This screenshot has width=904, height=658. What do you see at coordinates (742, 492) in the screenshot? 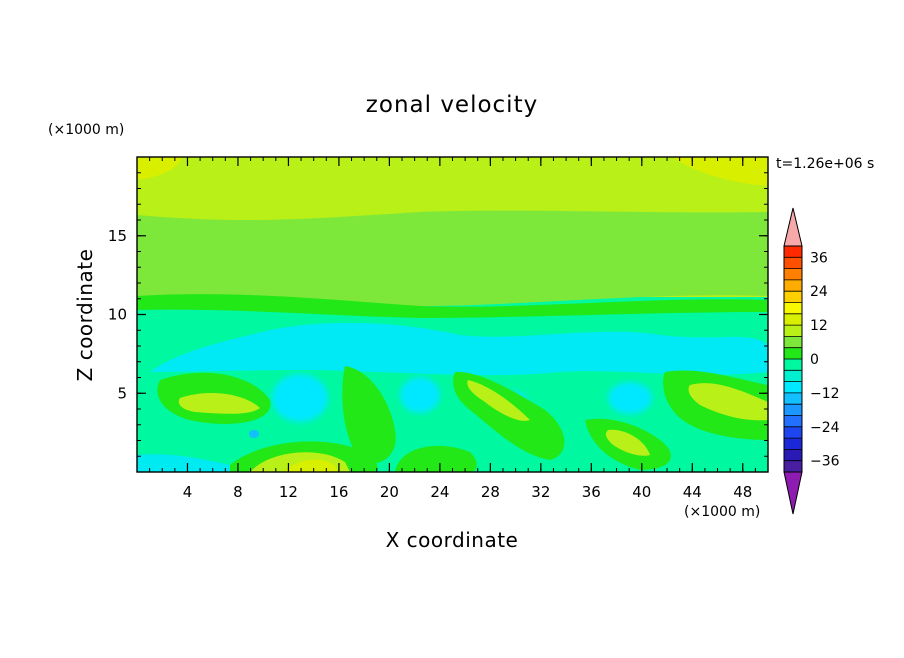
I see `x-tick-label: 48` at bounding box center [742, 492].